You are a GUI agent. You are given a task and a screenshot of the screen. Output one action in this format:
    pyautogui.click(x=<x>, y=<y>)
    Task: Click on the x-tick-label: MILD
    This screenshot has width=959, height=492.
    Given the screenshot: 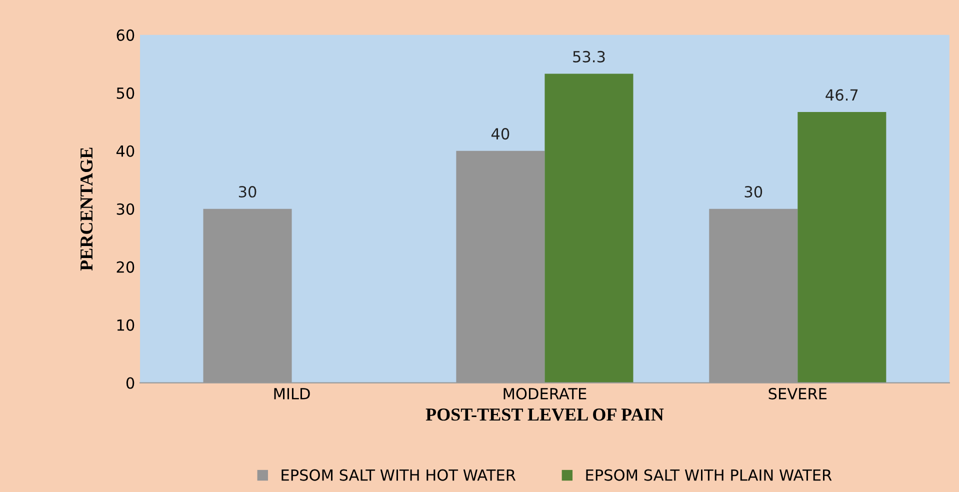 What is the action you would take?
    pyautogui.click(x=292, y=394)
    